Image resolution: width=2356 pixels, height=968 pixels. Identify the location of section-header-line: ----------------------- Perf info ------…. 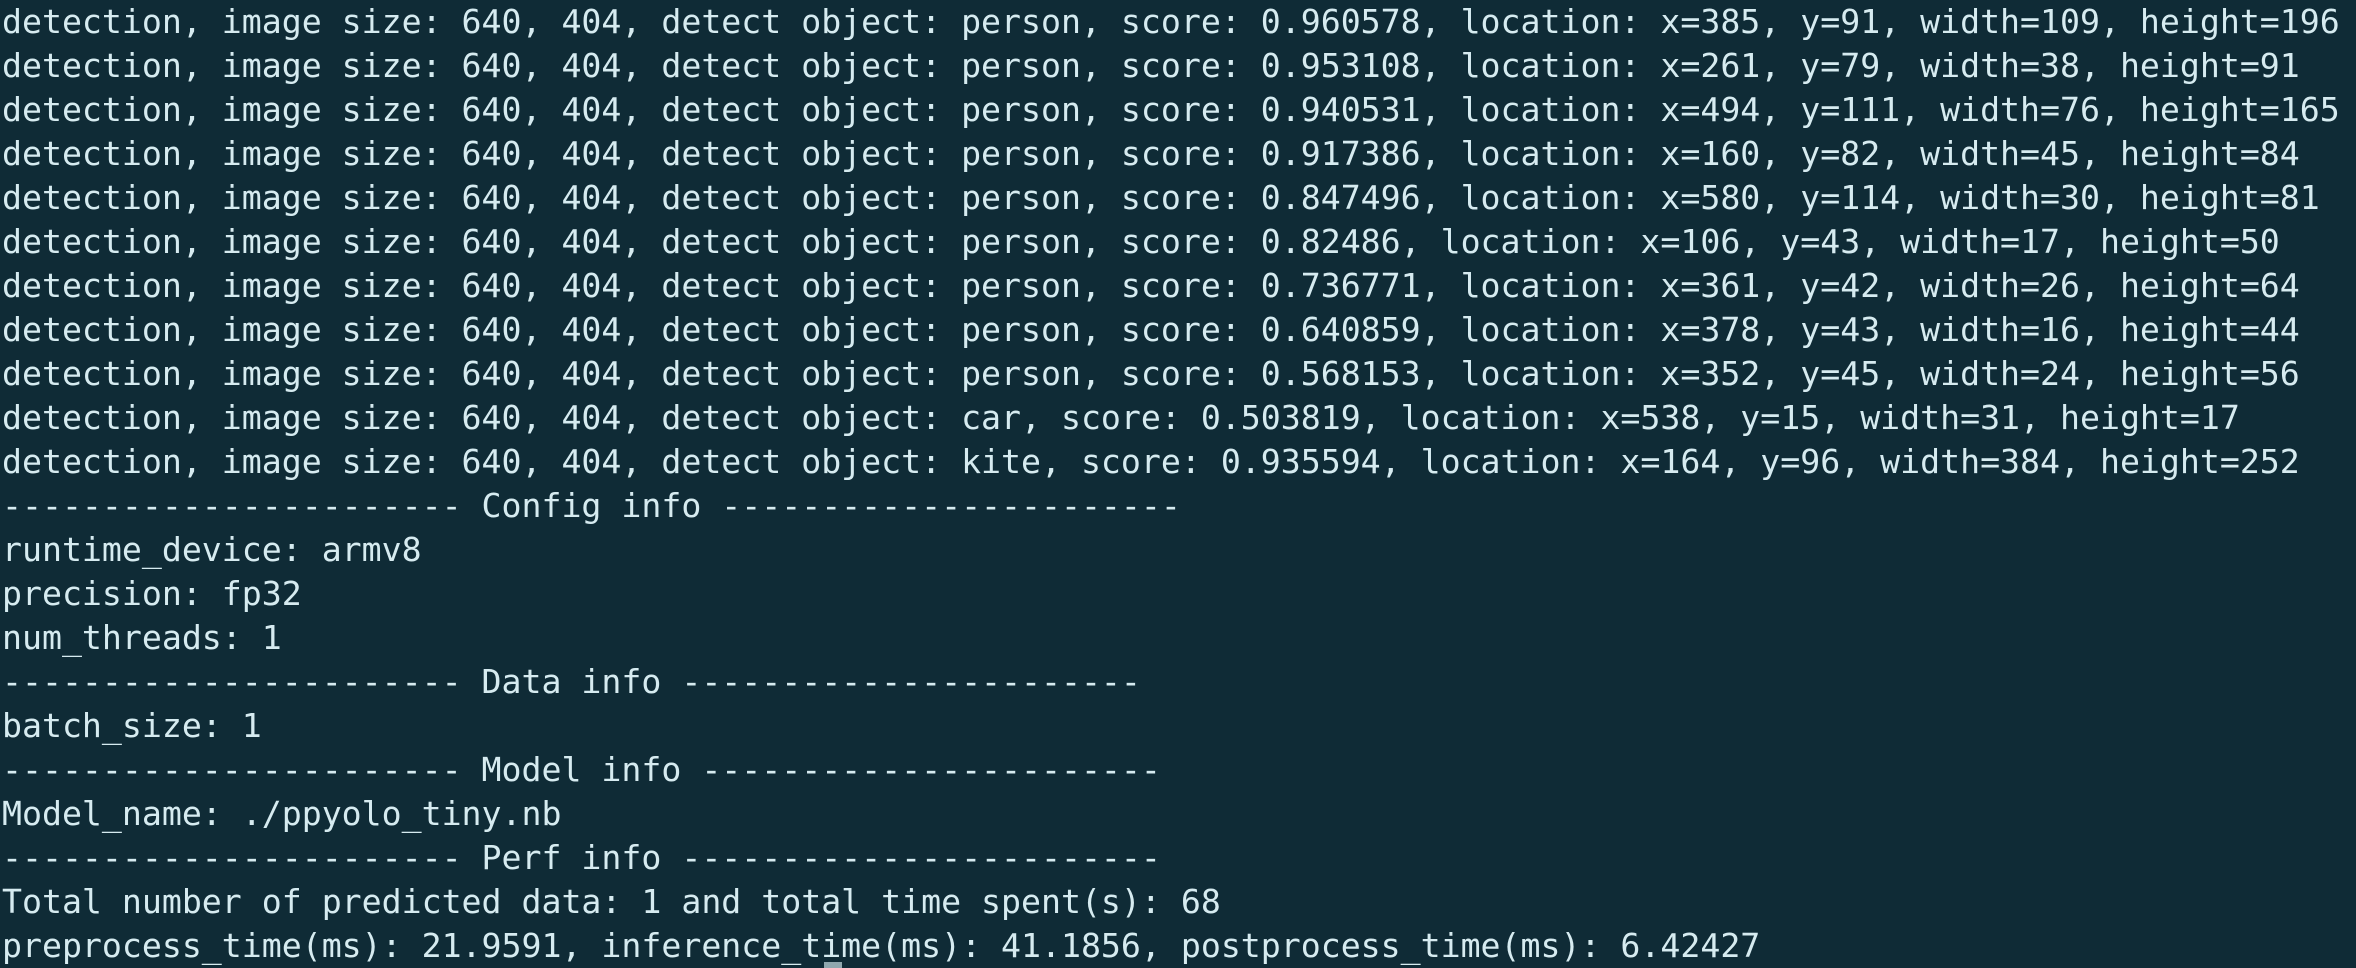
(581, 857).